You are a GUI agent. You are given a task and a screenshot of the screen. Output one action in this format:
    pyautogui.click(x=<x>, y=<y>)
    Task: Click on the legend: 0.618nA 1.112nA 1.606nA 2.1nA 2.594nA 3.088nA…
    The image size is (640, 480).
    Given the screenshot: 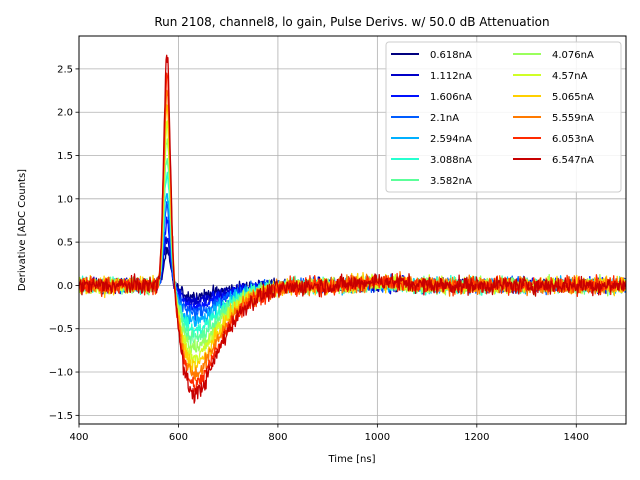 What is the action you would take?
    pyautogui.click(x=503, y=117)
    